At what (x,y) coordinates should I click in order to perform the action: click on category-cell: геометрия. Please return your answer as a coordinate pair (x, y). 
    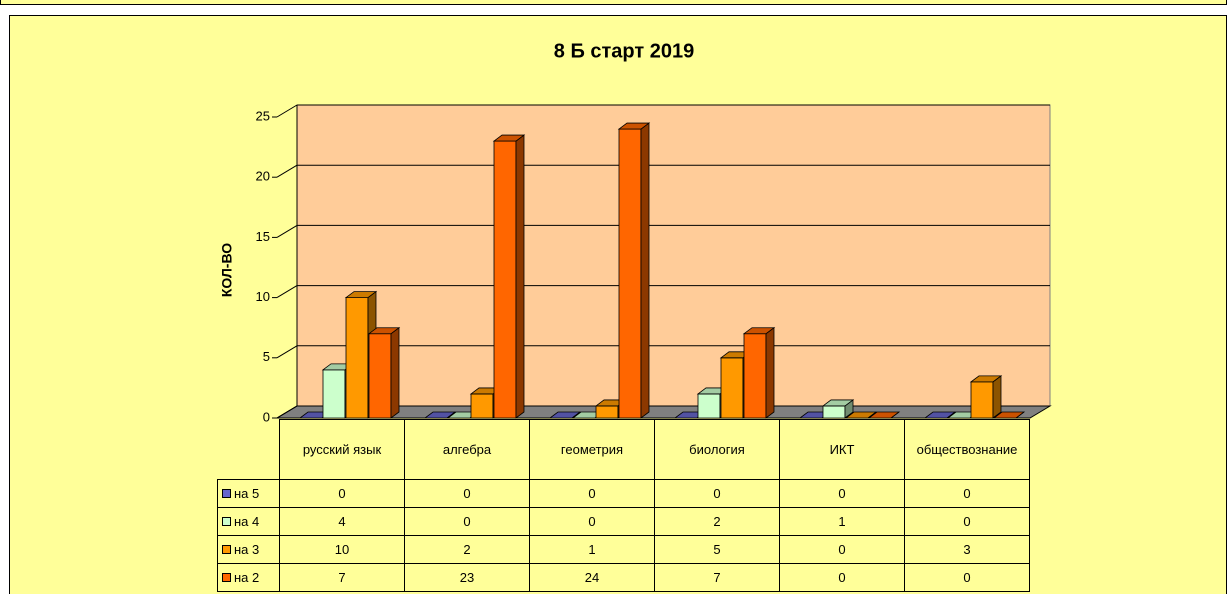
    Looking at the image, I should click on (592, 449).